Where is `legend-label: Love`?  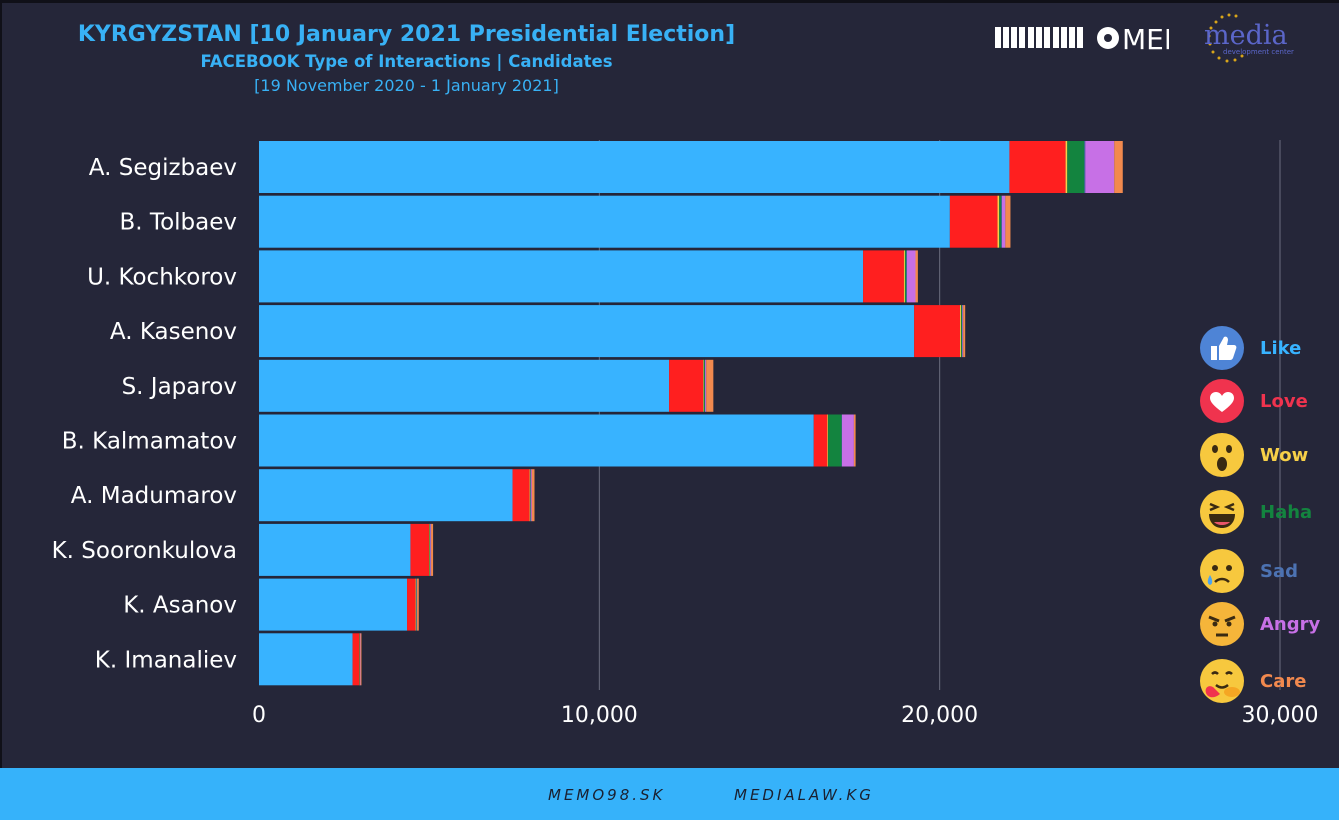 legend-label: Love is located at coordinates (1284, 401).